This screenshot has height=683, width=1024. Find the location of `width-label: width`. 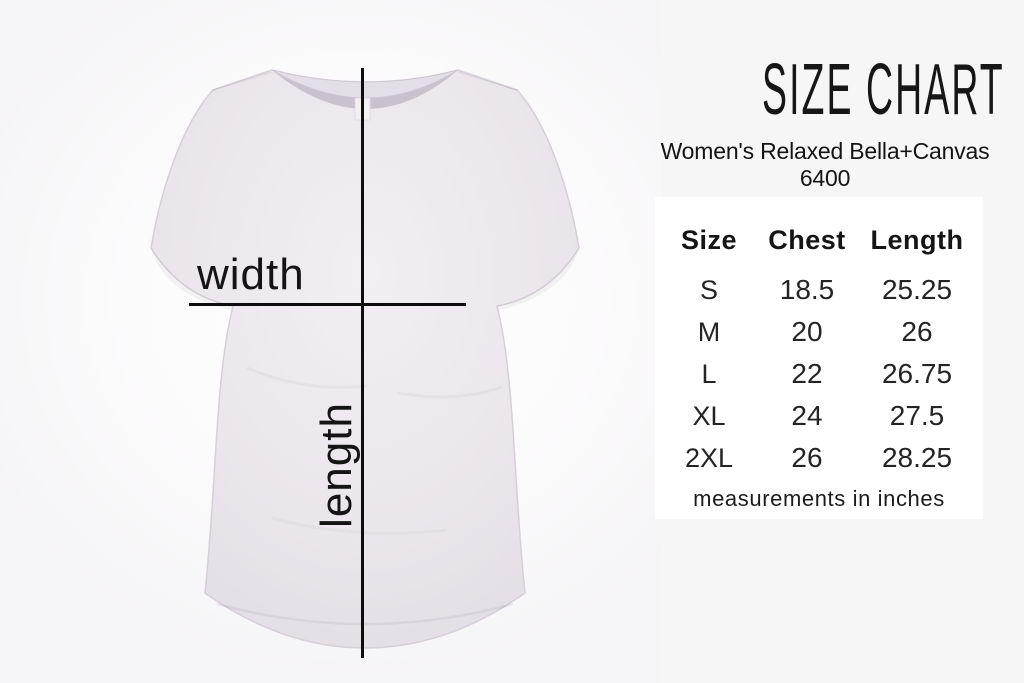

width-label: width is located at coordinates (251, 274).